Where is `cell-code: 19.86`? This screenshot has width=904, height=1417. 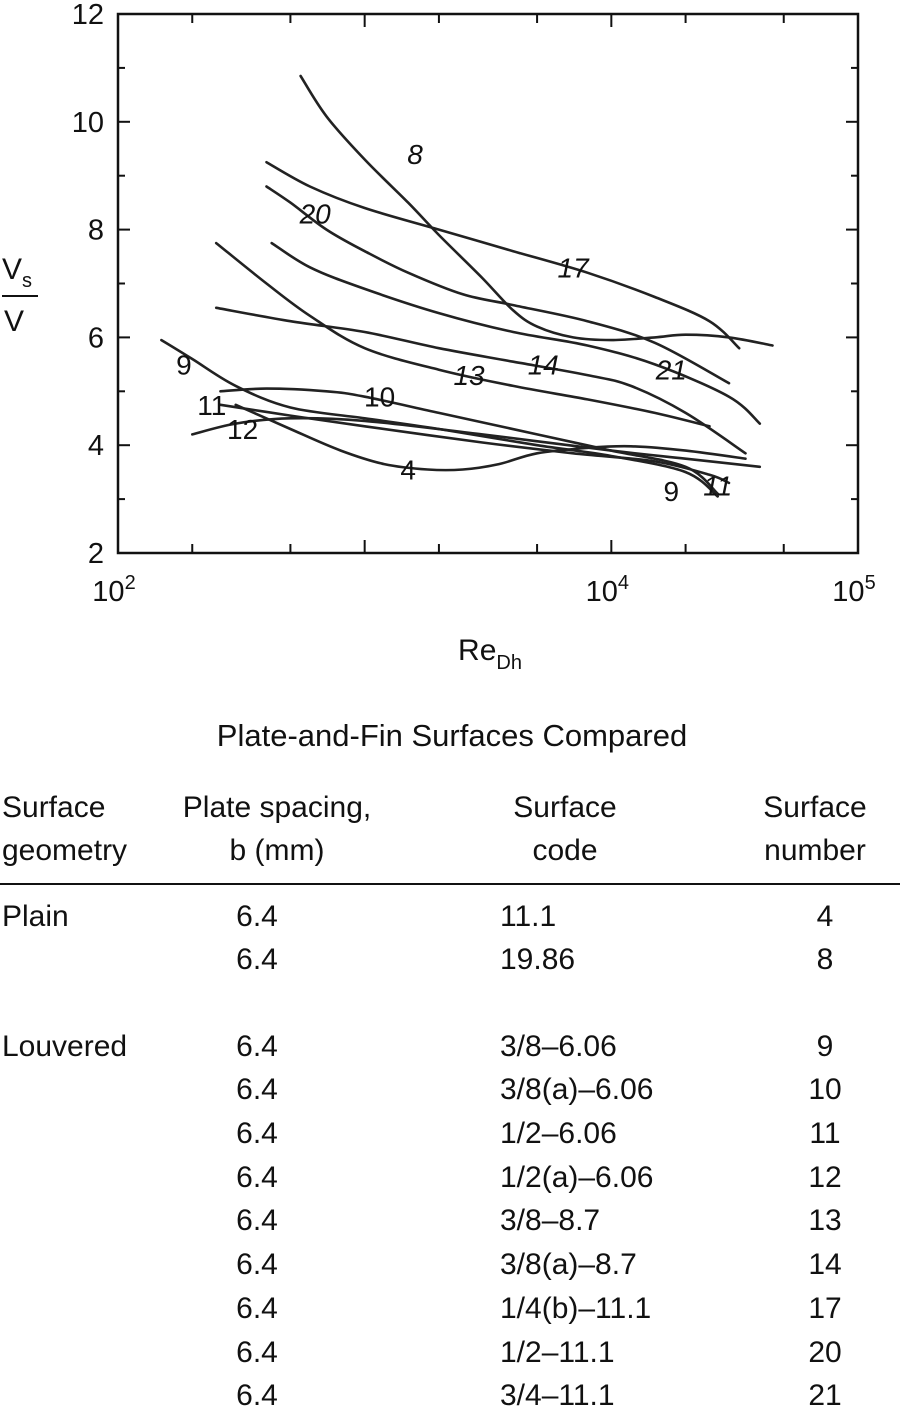
cell-code: 19.86 is located at coordinates (538, 959).